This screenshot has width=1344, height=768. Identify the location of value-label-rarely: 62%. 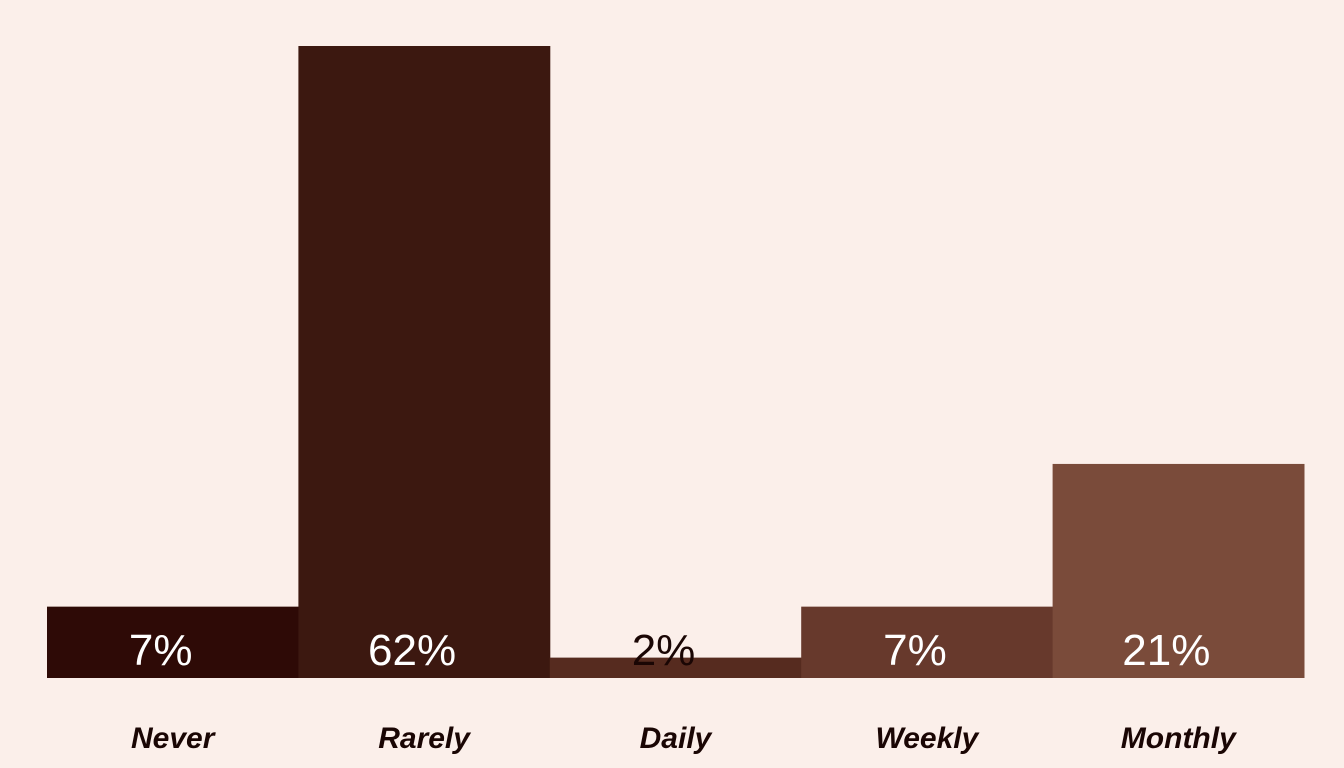
(412, 650).